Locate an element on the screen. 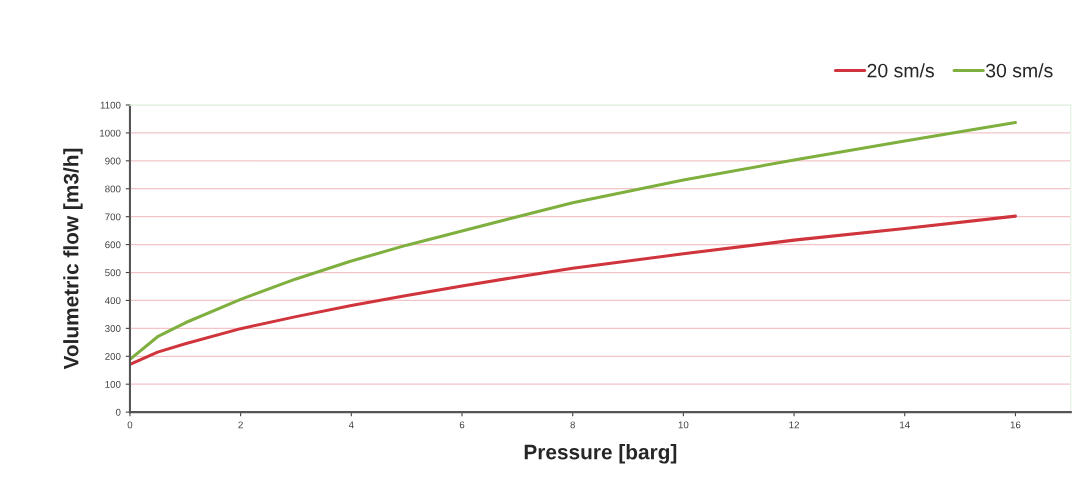 The width and height of the screenshot is (1074, 486). x-tick-label: 4 is located at coordinates (351, 425).